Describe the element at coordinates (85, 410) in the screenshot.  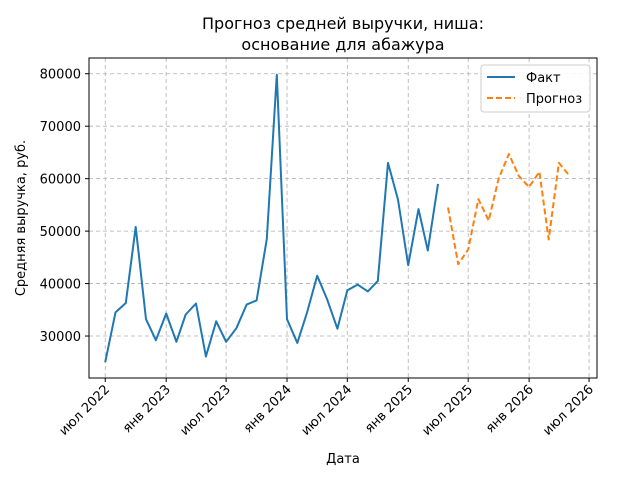
I see `x-tick-label: июл 2022` at that location.